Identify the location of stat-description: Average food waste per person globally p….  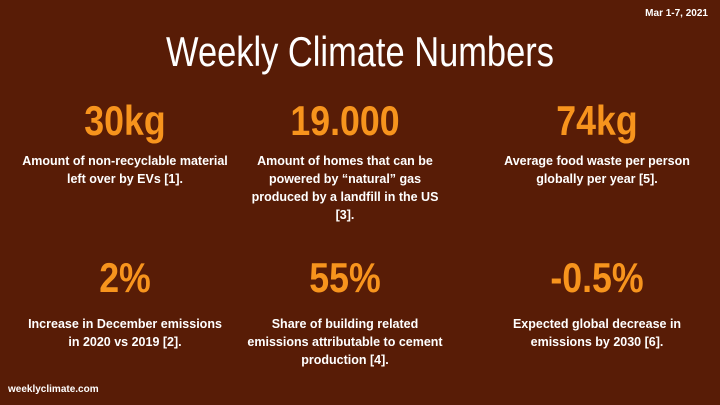
(597, 170).